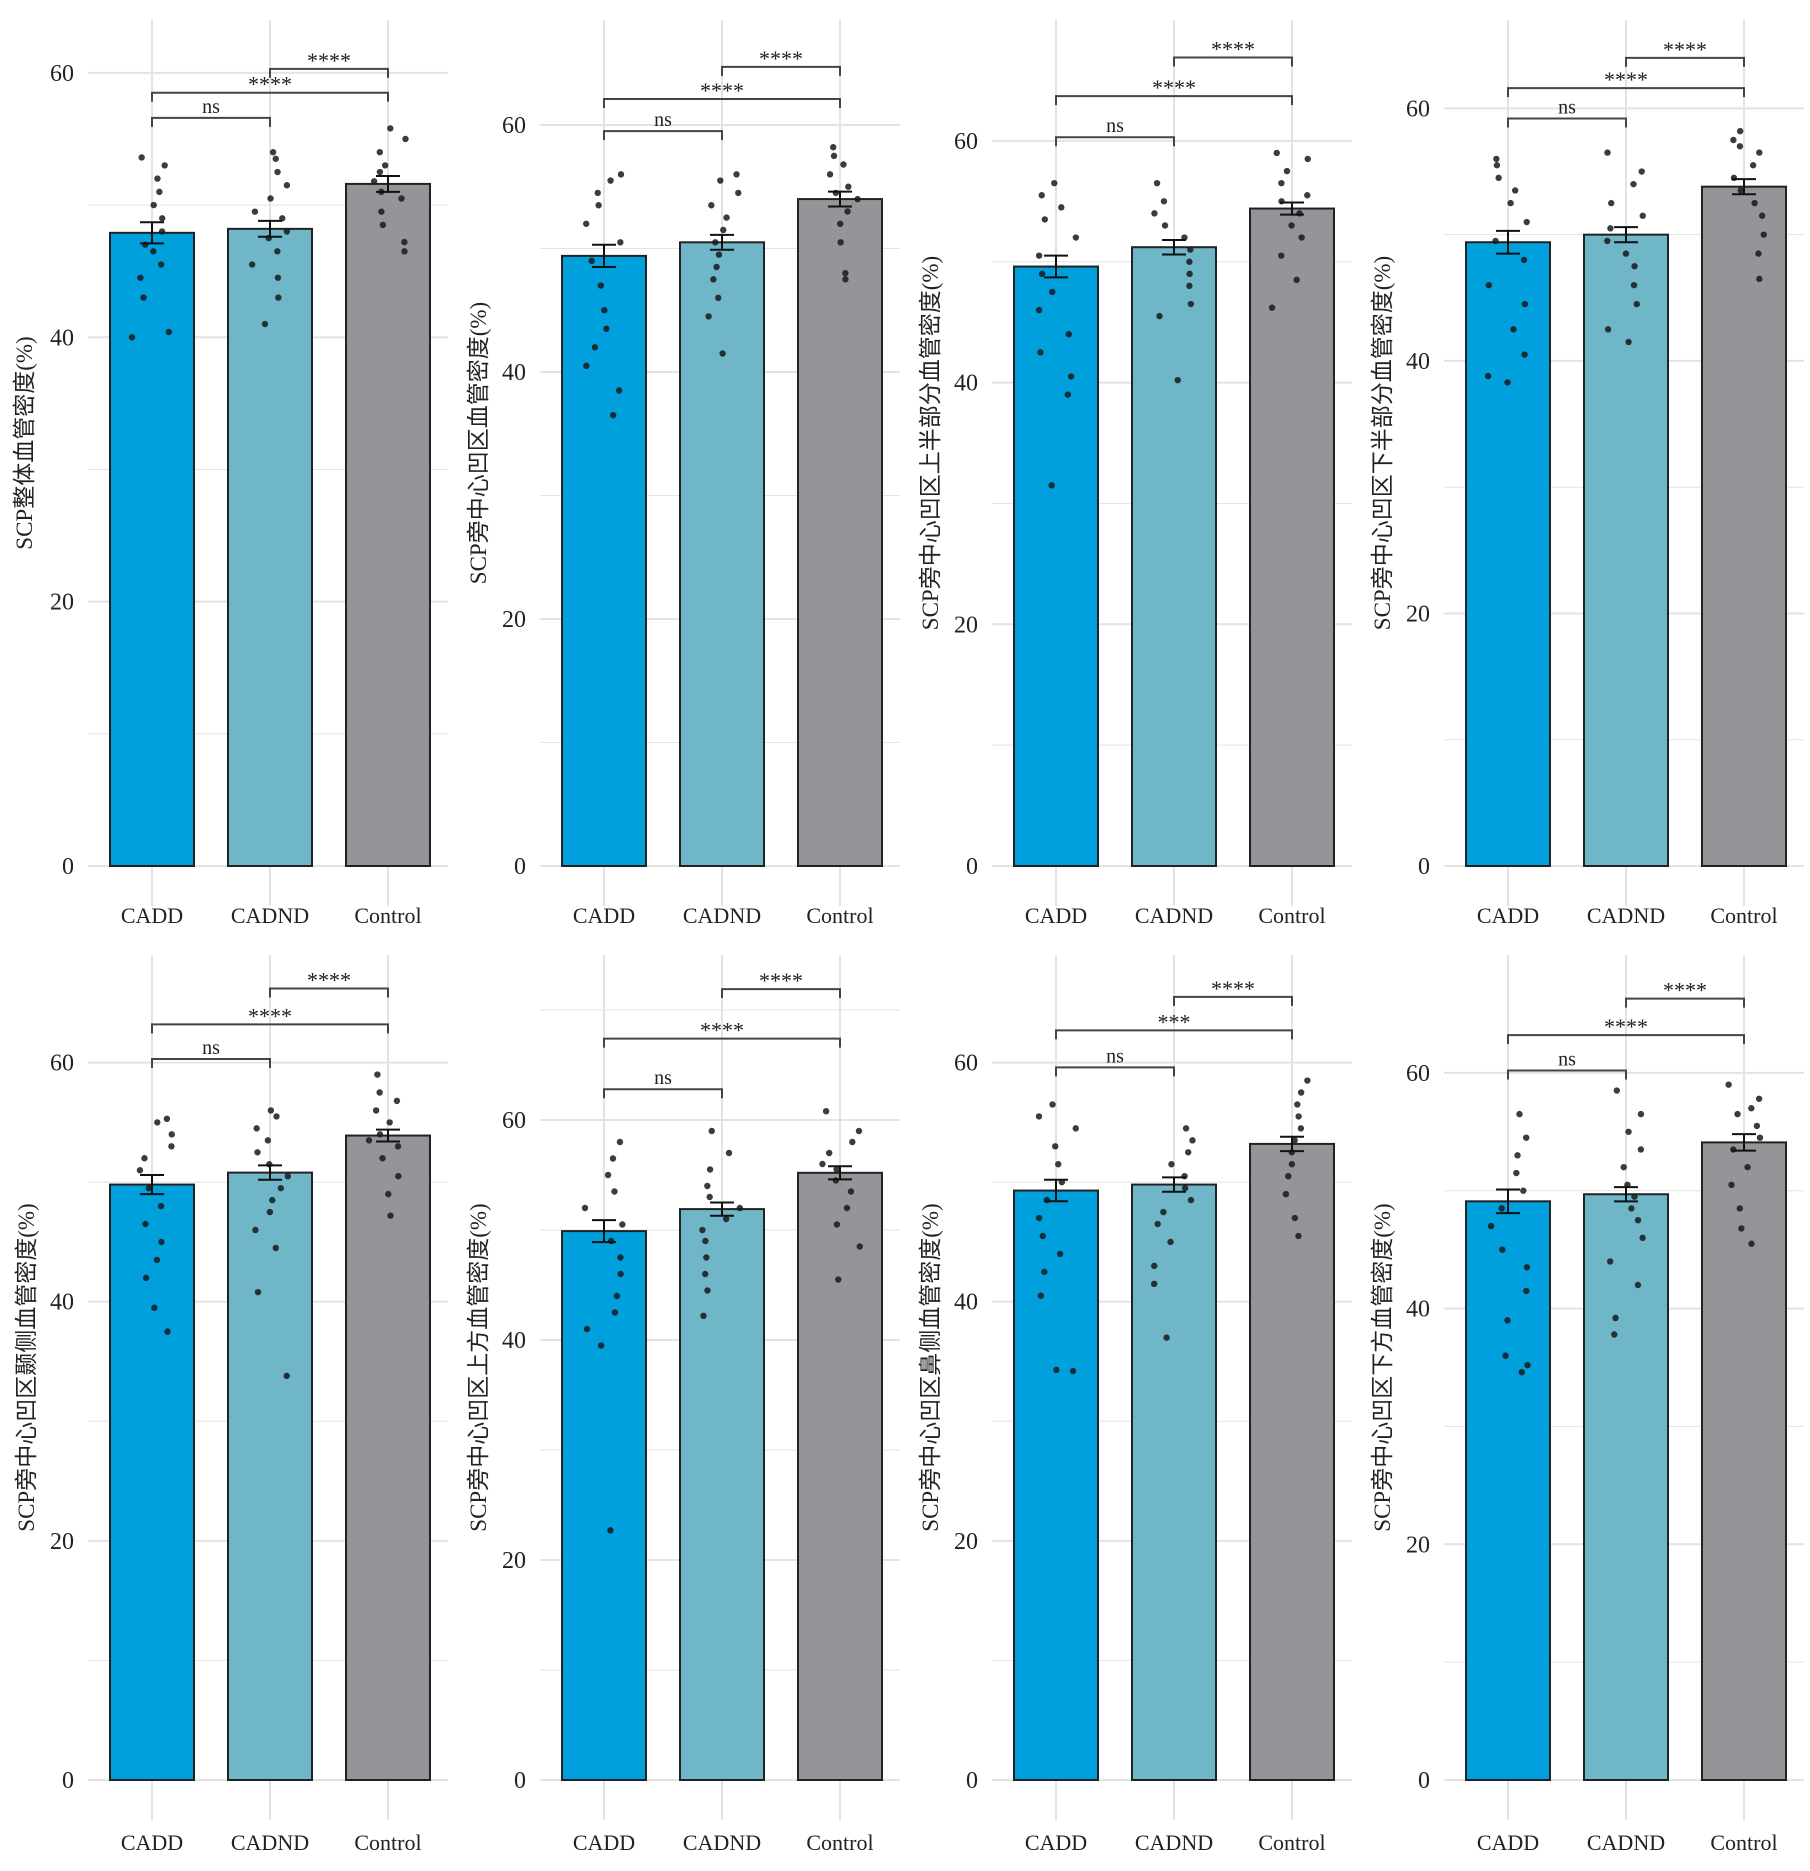 Image resolution: width=1810 pixels, height=1871 pixels. I want to click on y-axis-title: SCP整体血管密度(%), so click(24, 442).